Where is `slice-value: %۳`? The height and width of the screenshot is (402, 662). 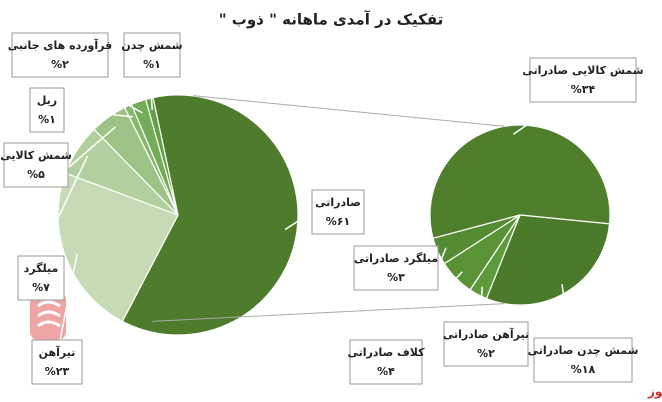 slice-value: %۳ is located at coordinates (396, 277).